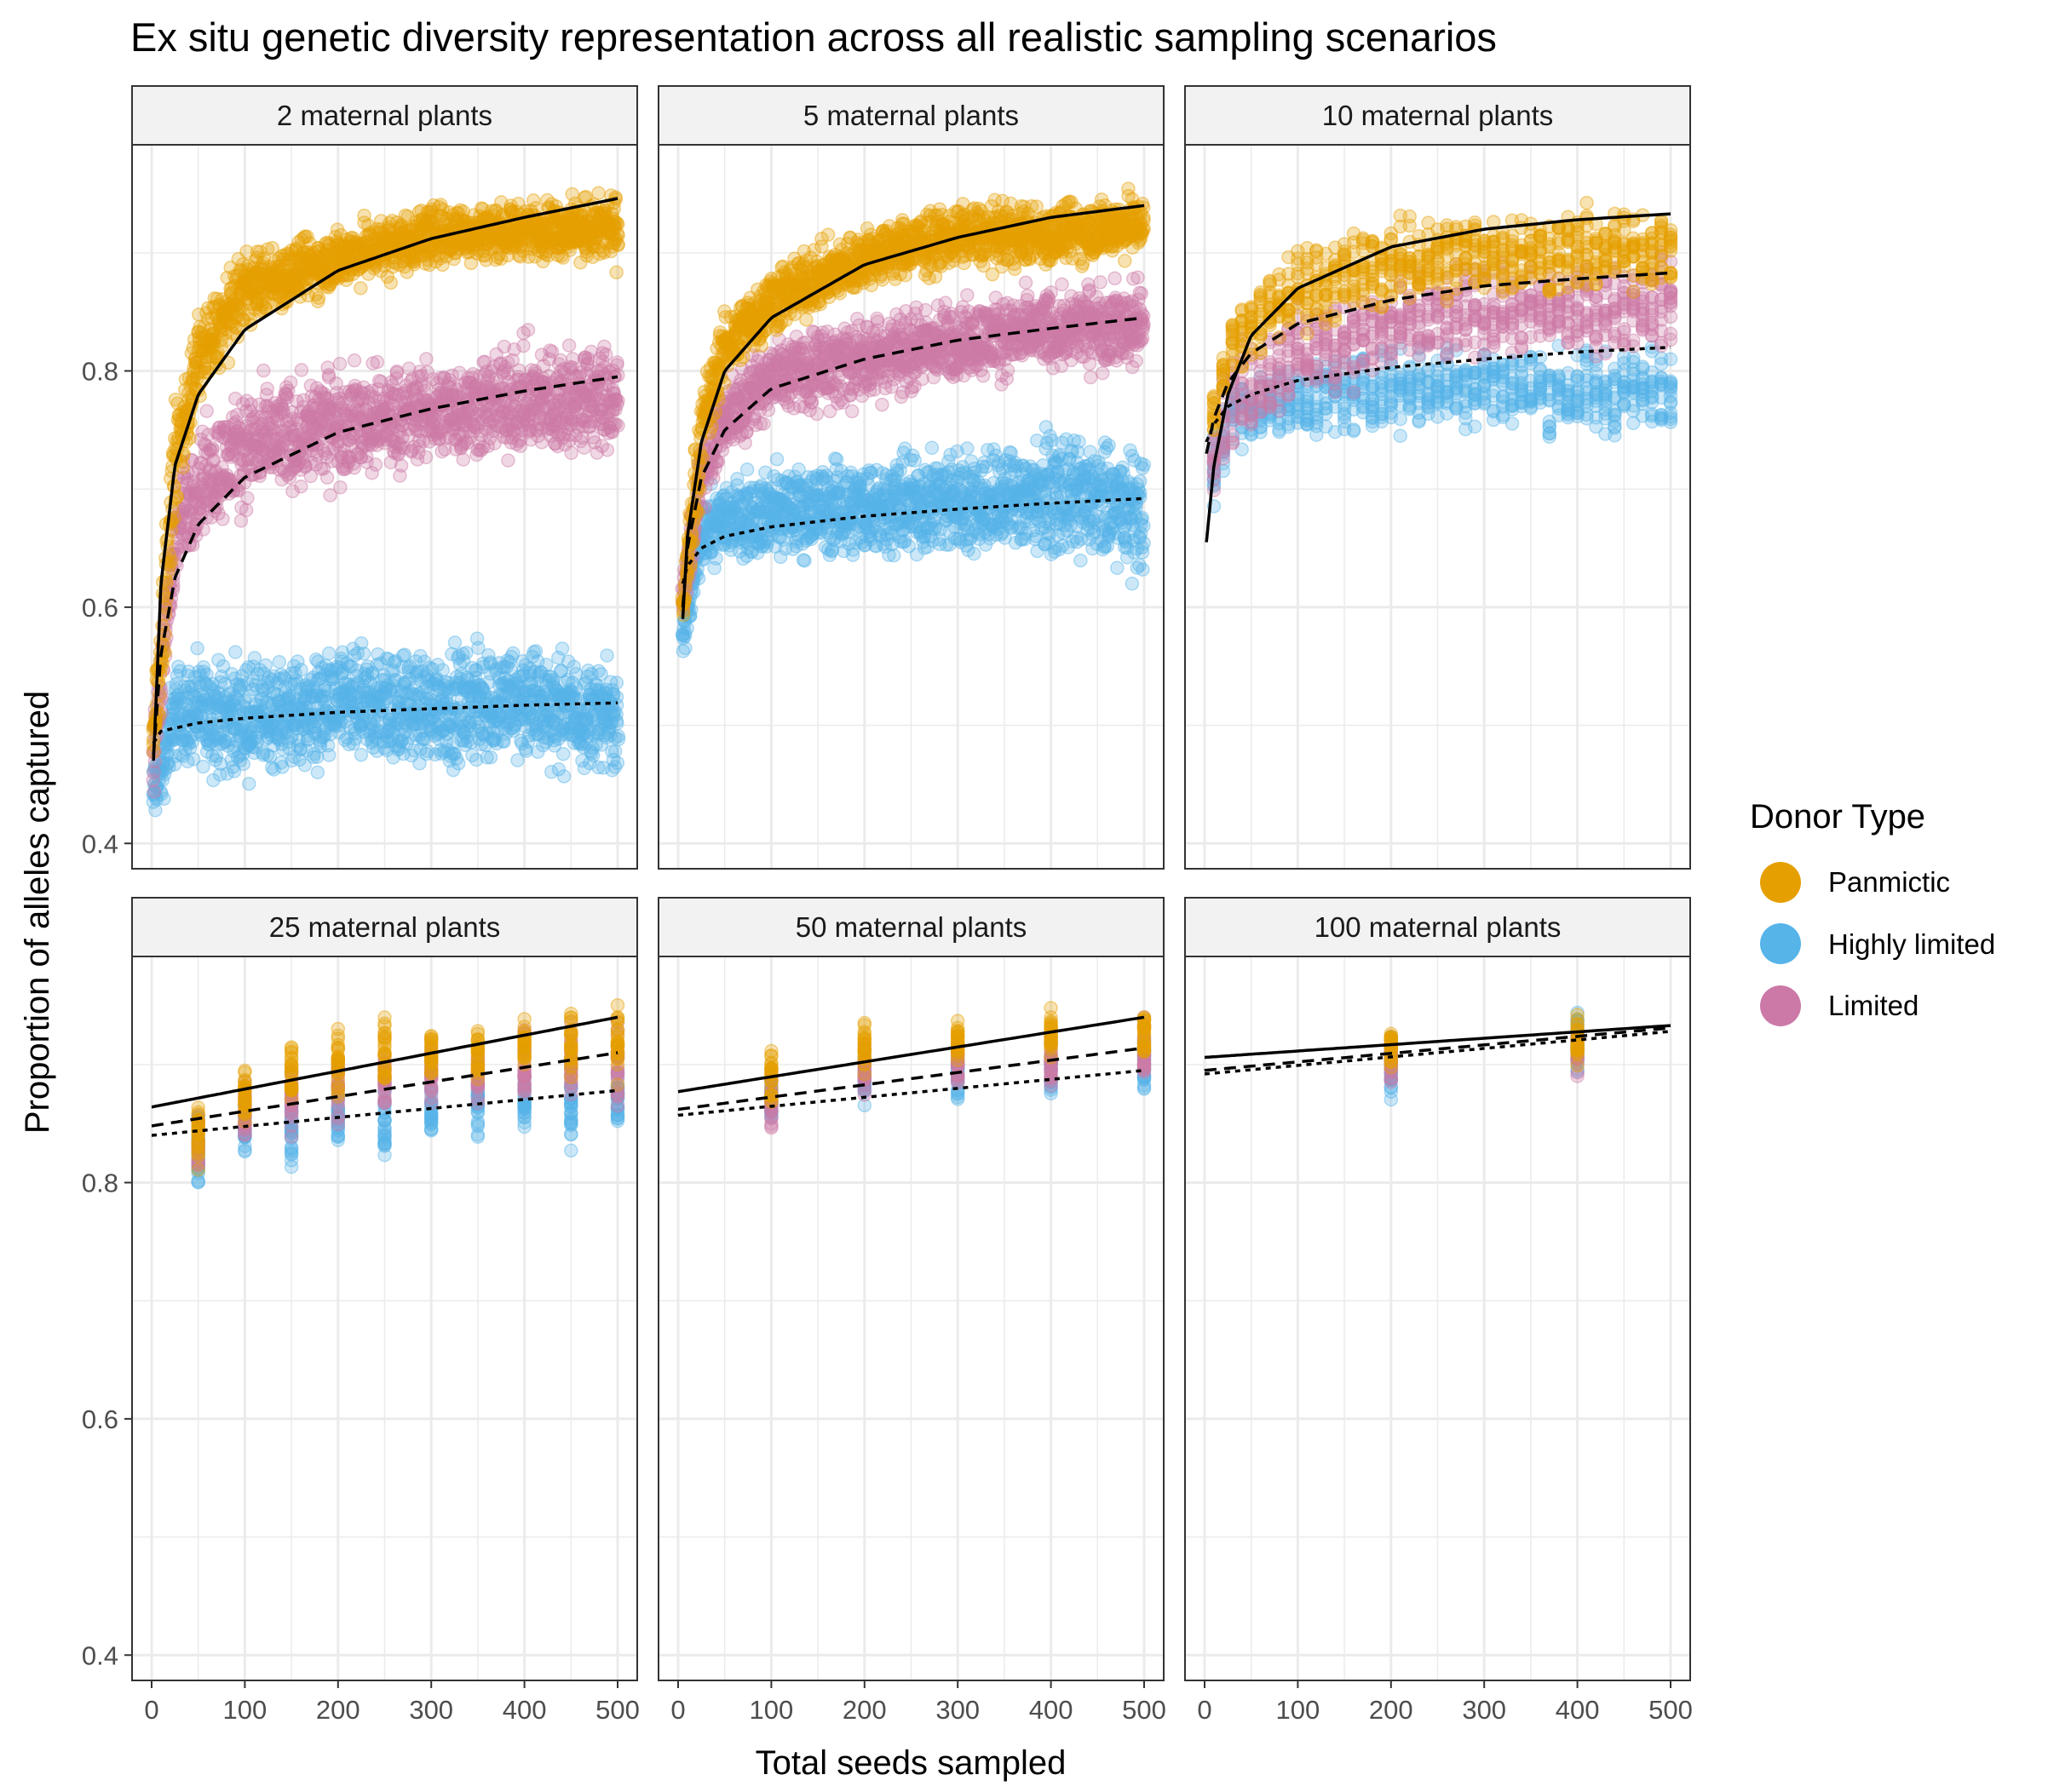 This screenshot has width=2048, height=1792. I want to click on y-tick-label: 0.8, so click(100, 372).